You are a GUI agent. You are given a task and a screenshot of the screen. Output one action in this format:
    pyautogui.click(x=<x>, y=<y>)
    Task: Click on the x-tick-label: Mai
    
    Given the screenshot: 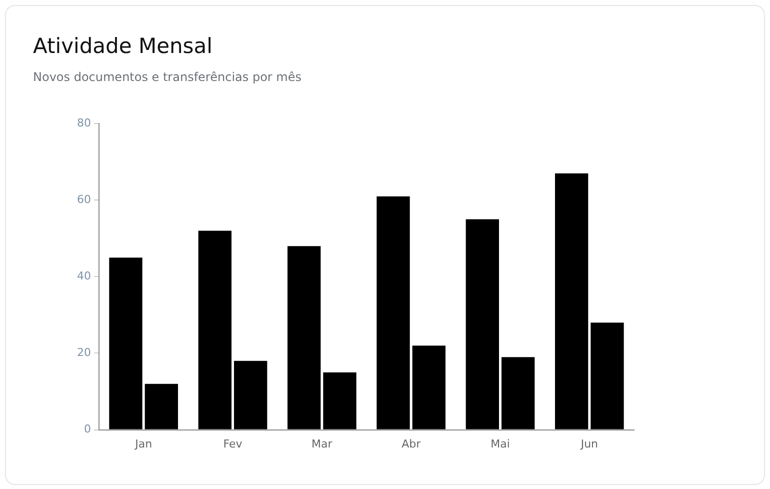 What is the action you would take?
    pyautogui.click(x=500, y=443)
    